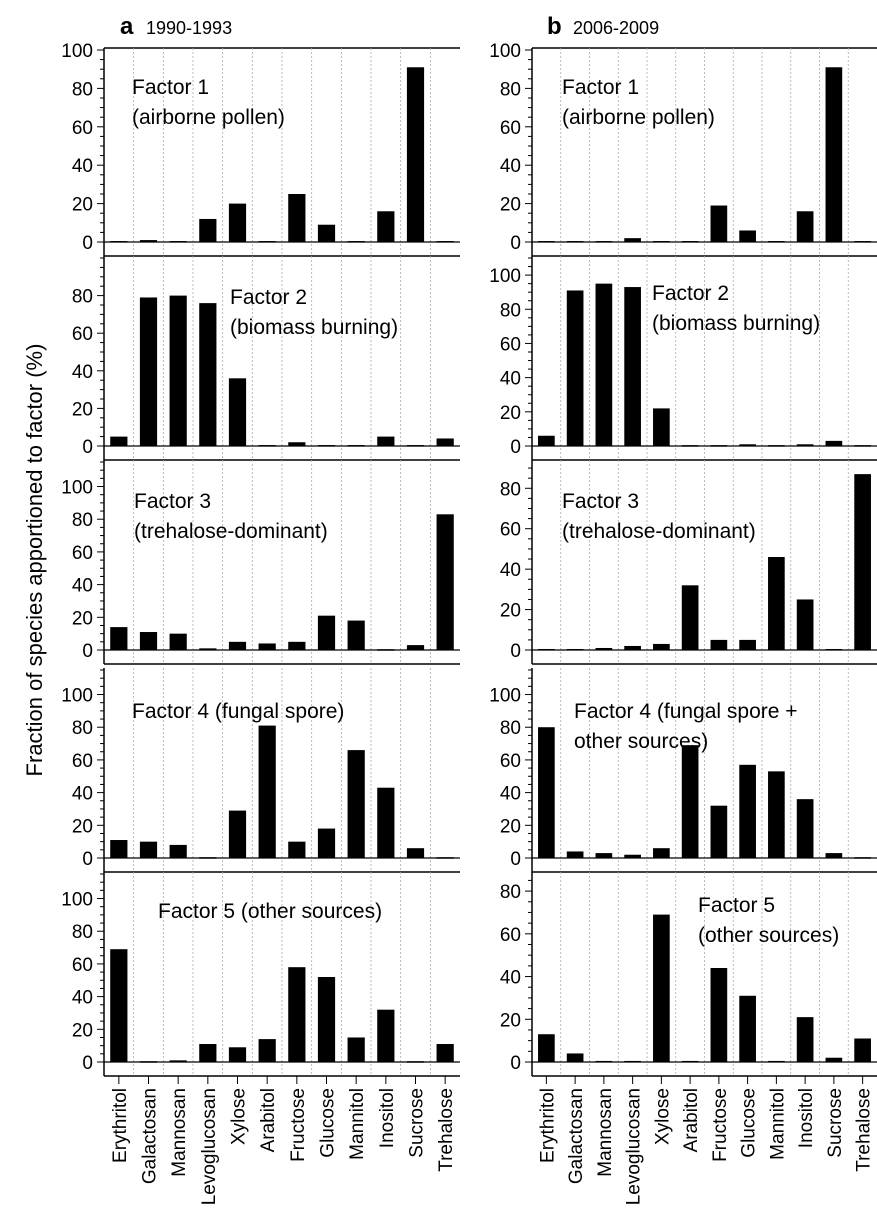 The height and width of the screenshot is (1221, 877). I want to click on factor-title: Factor 1, so click(600, 87).